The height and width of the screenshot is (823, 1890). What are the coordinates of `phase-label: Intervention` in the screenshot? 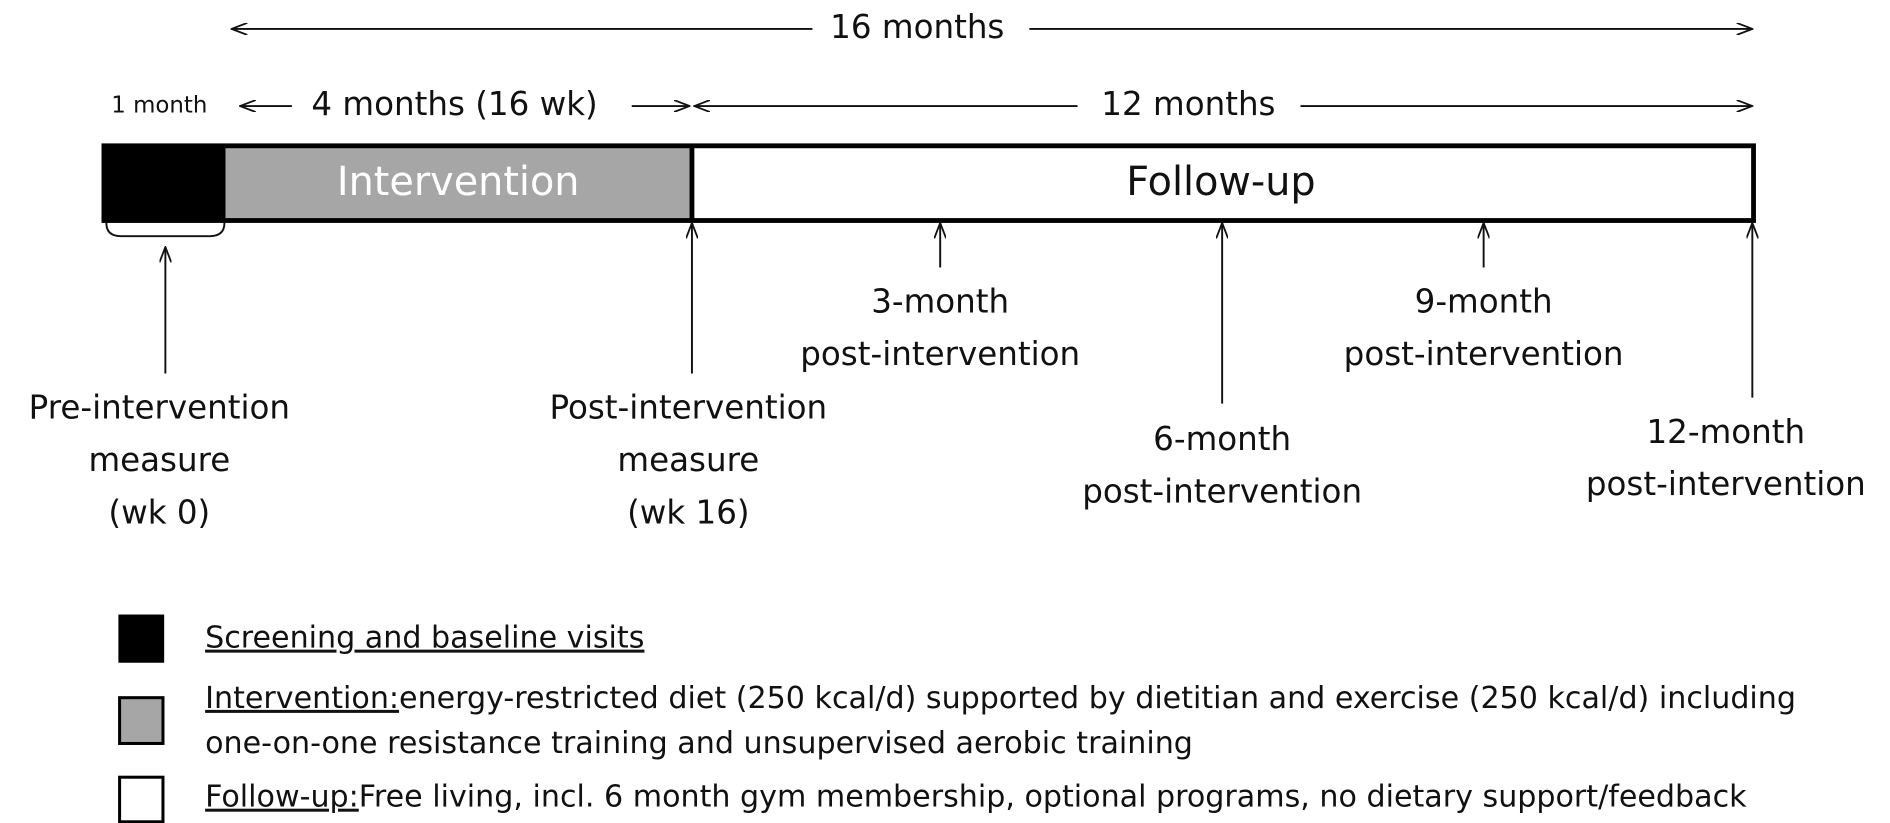 It's located at (458, 182).